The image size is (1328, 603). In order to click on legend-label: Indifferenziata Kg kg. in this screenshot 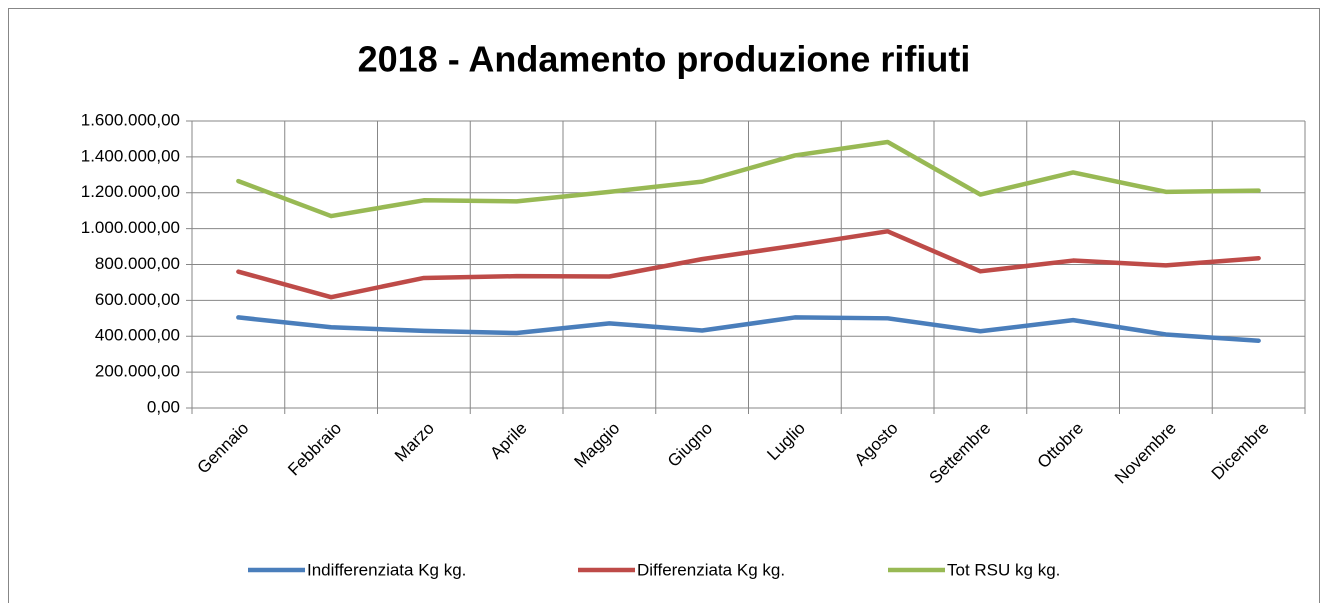, I will do `click(386, 569)`.